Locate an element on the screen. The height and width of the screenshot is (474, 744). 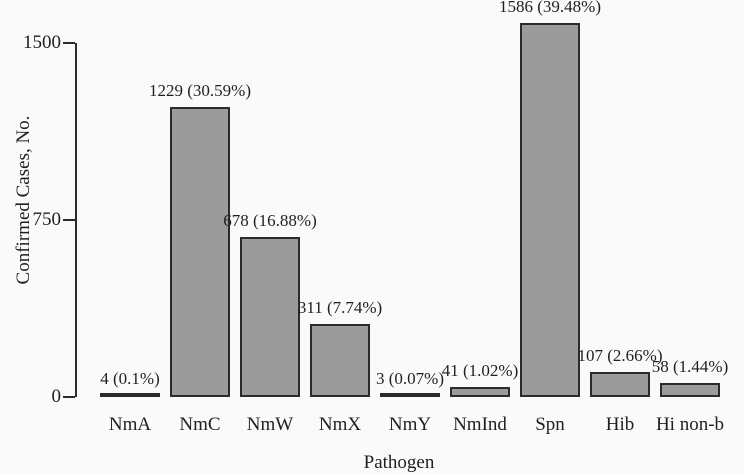
x-tick-label: Hi non-b is located at coordinates (690, 424).